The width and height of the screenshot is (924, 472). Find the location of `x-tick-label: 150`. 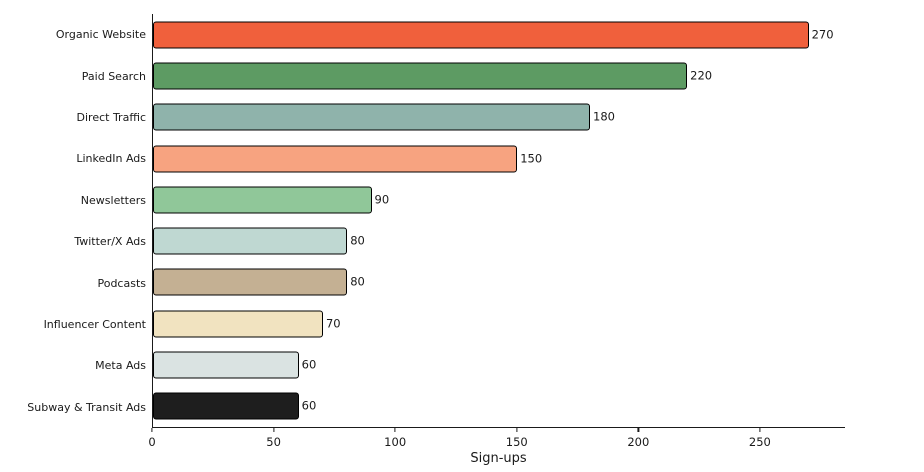

x-tick-label: 150 is located at coordinates (516, 442).